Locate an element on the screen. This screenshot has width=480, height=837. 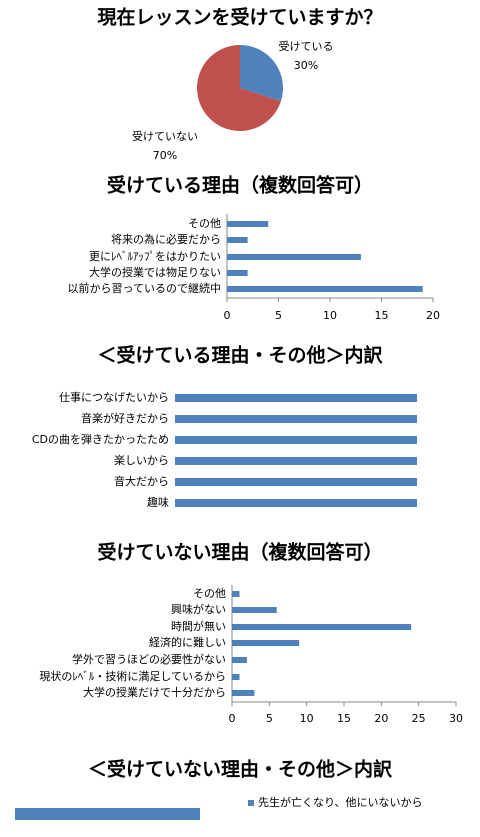
x-tick-label: 30 is located at coordinates (456, 718).